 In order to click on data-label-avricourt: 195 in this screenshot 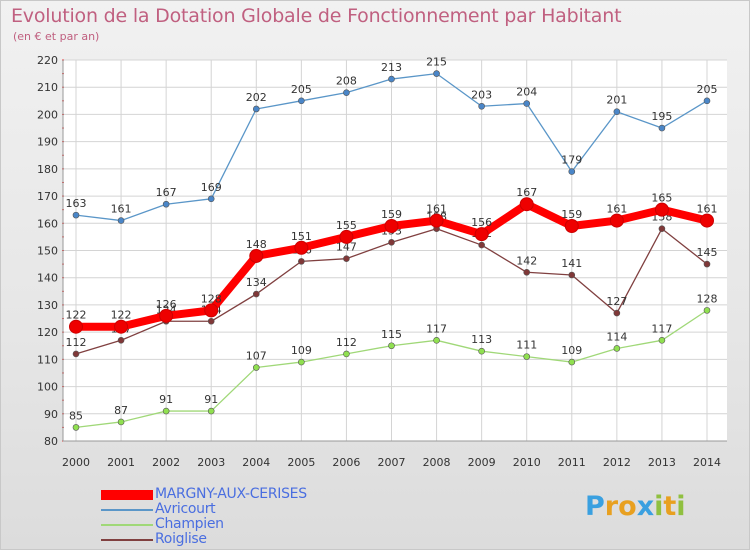, I will do `click(661, 116)`.